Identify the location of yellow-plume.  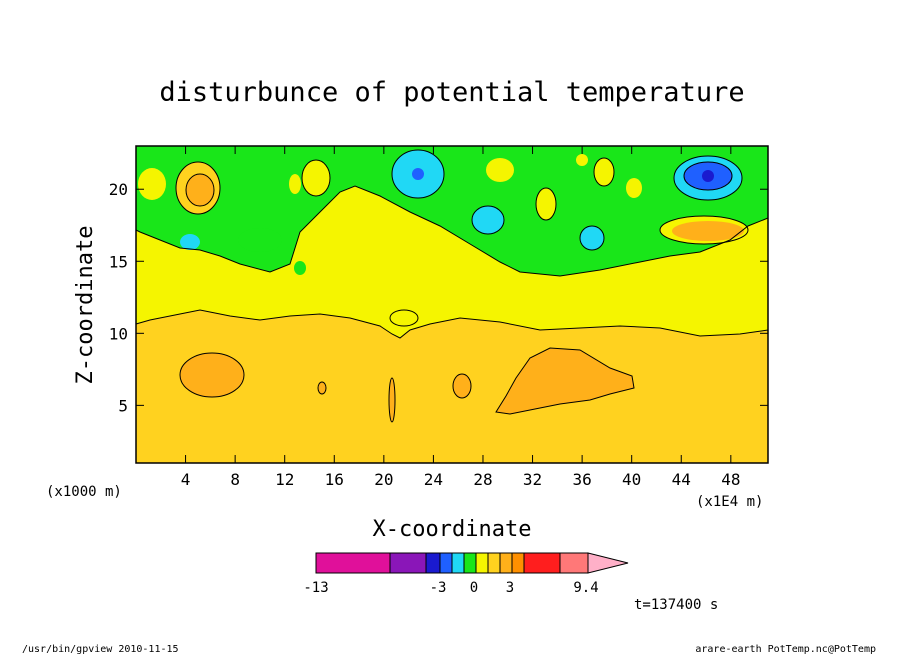
(404, 318).